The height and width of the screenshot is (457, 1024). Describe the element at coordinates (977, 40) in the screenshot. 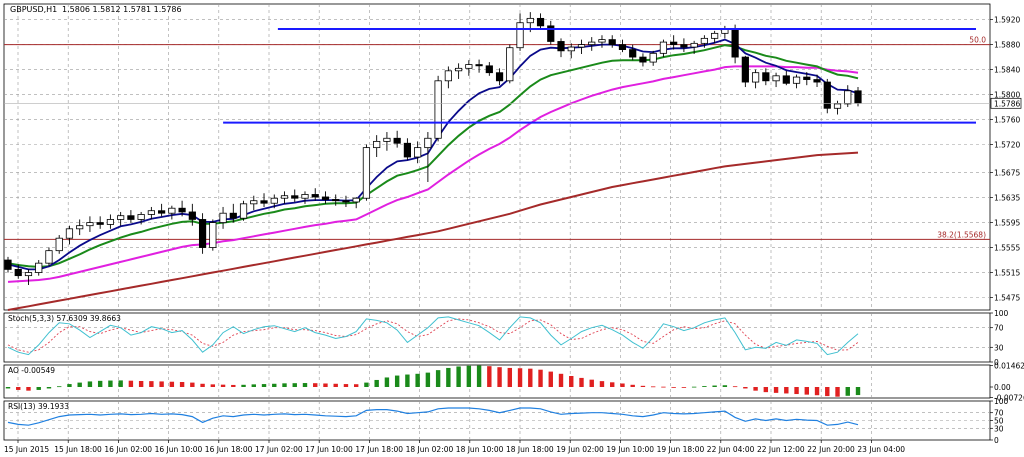

I see `fib-level-label: 50.0` at that location.